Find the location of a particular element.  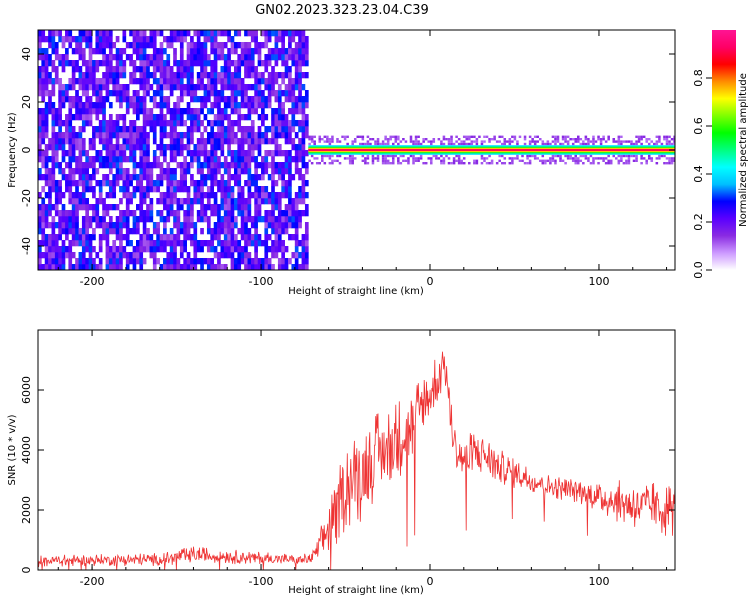

spectrogram-y-tick-label: 40 is located at coordinates (26, 54).